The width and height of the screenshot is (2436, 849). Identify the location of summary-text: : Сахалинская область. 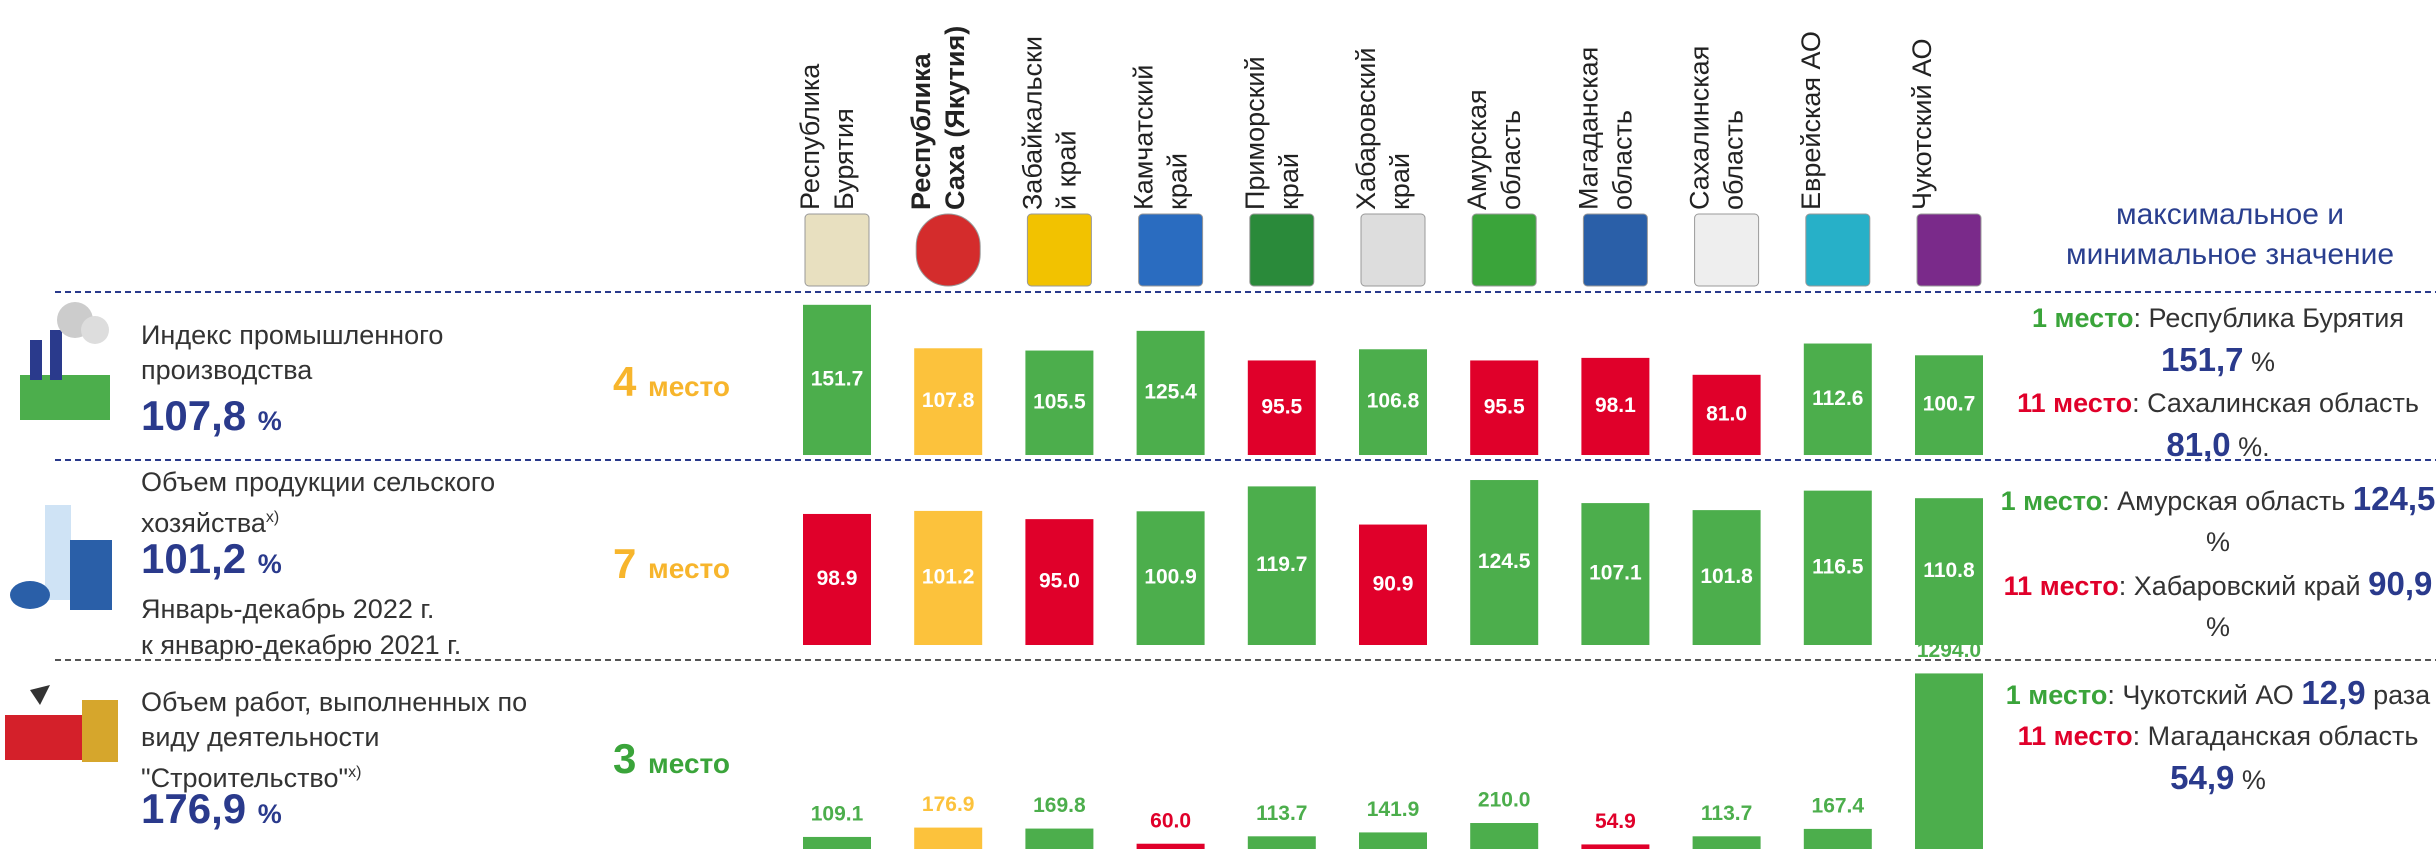
(2275, 403).